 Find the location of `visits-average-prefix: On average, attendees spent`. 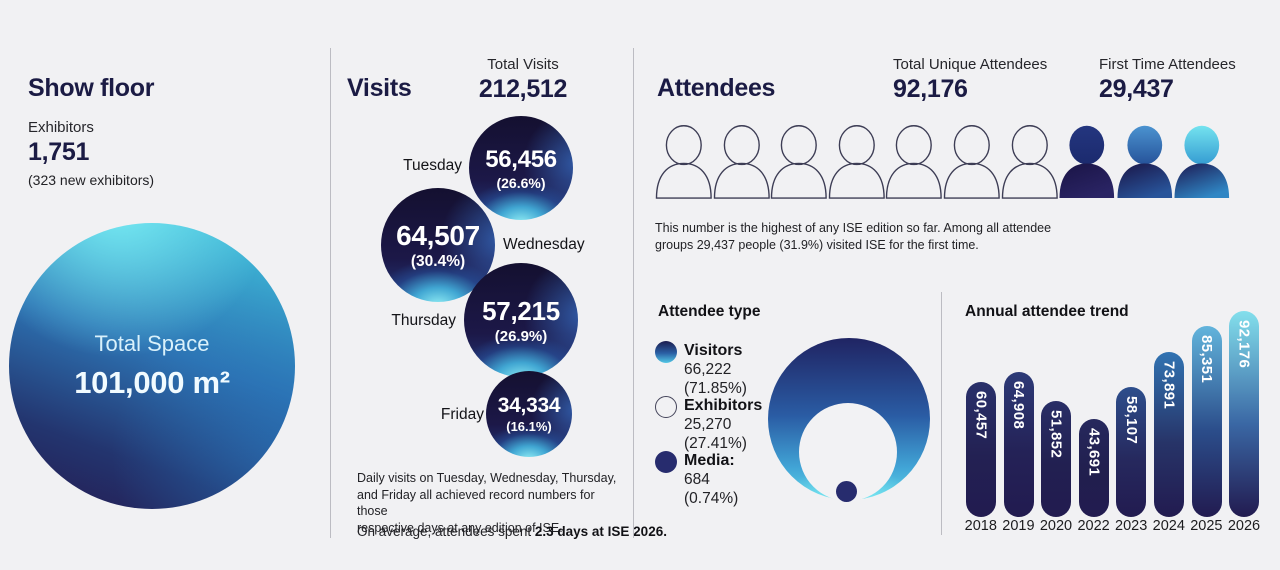

visits-average-prefix: On average, attendees spent is located at coordinates (446, 531).